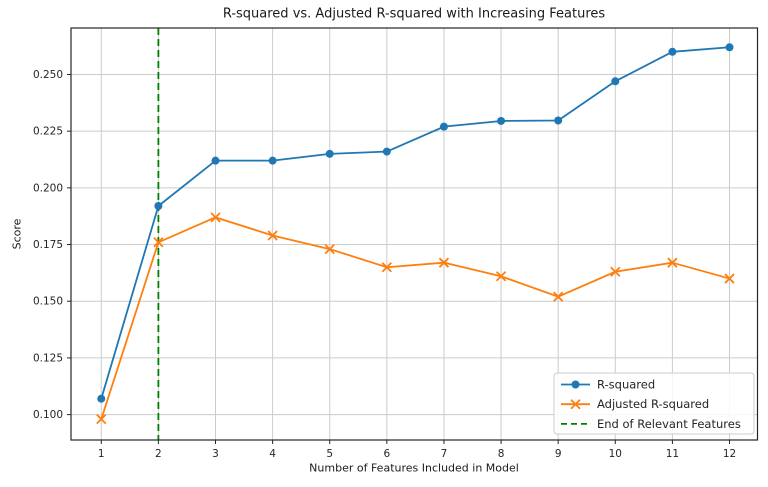 This screenshot has height=487, width=768. Describe the element at coordinates (48, 75) in the screenshot. I see `y-tick-label: 0.250` at that location.